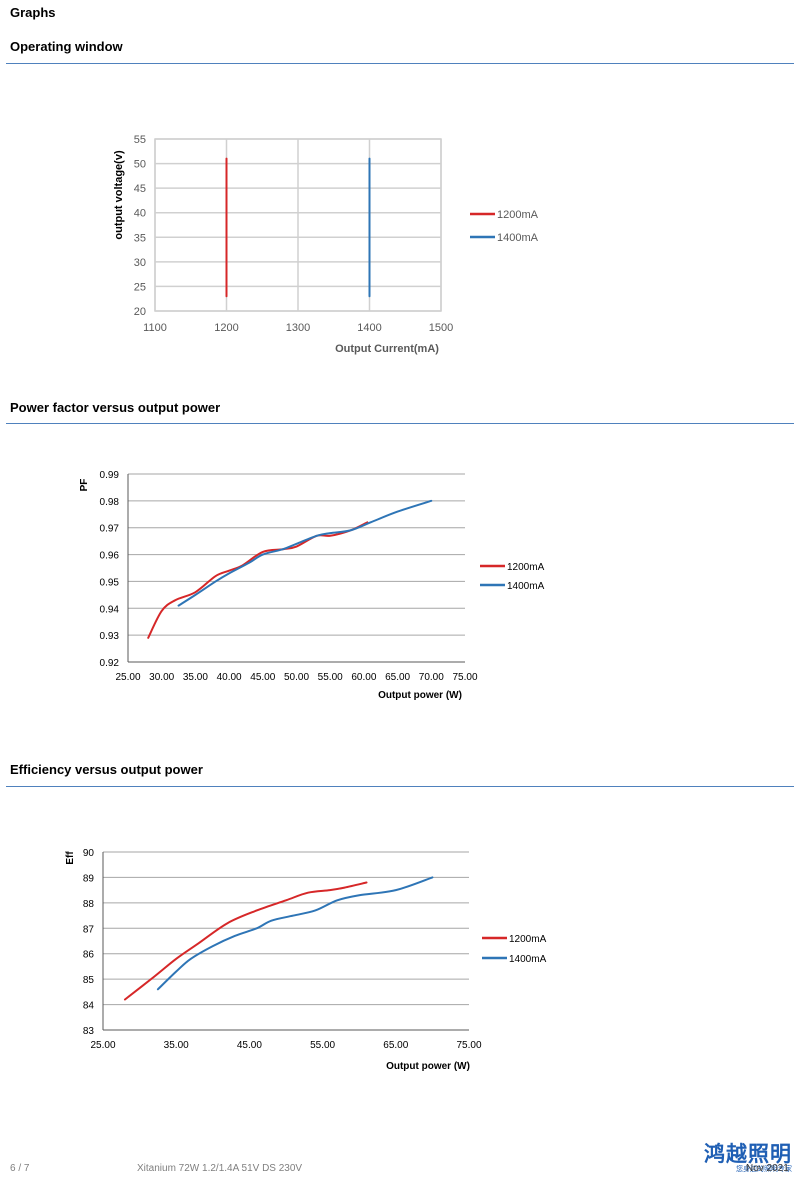 The height and width of the screenshot is (1177, 800). I want to click on y-tick-label: 25, so click(140, 287).